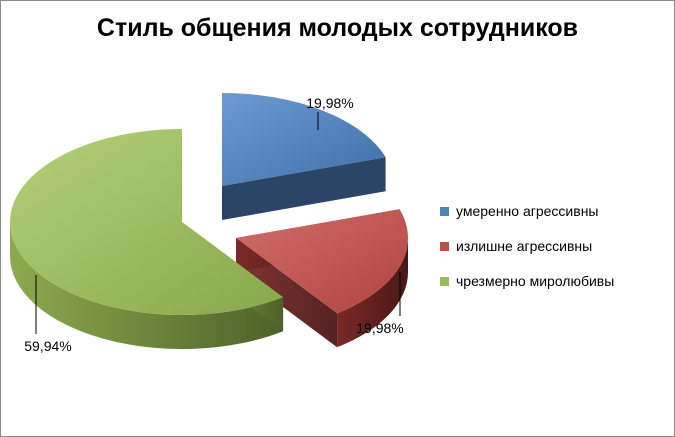 This screenshot has height=437, width=675. I want to click on chart-title: Стиль общения молодых сотрудников, so click(337, 28).